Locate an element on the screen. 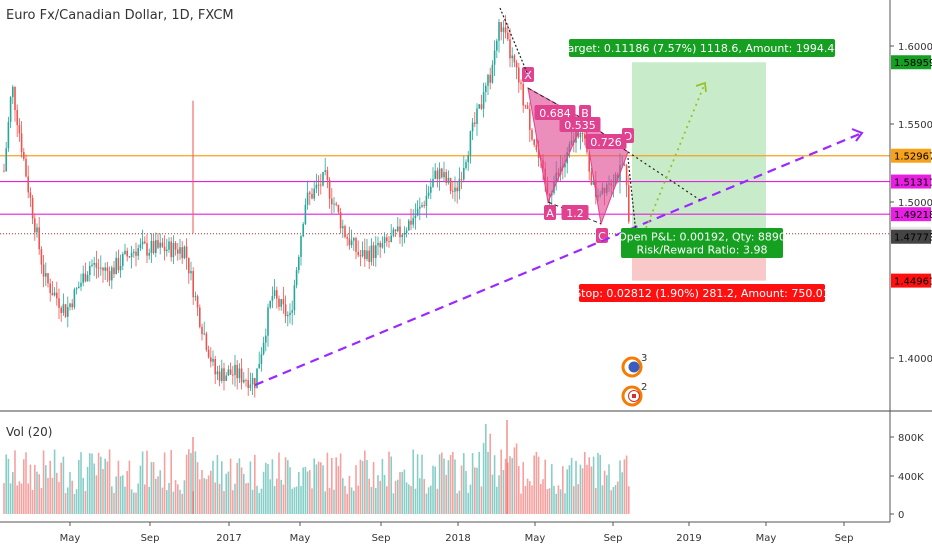 The width and height of the screenshot is (932, 550). price-tag: 1.52967 is located at coordinates (911, 155).